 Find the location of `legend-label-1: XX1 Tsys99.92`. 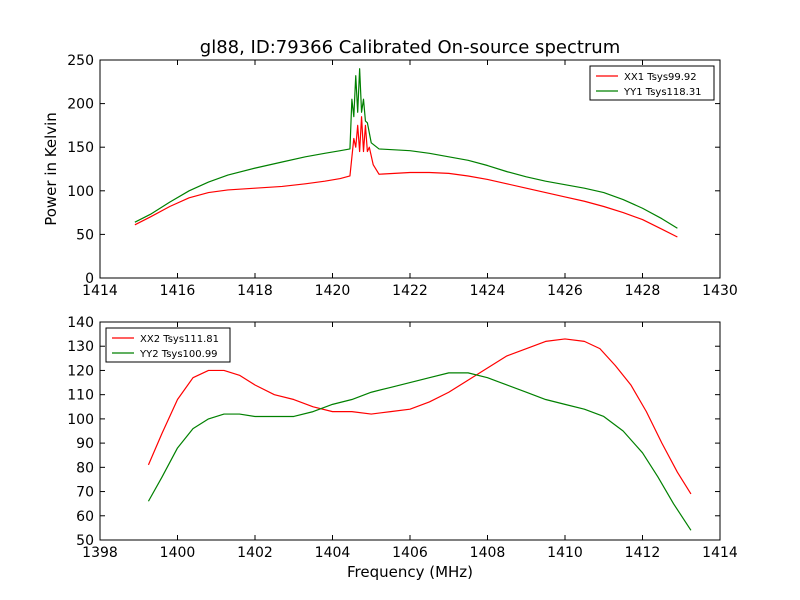

legend-label-1: XX1 Tsys99.92 is located at coordinates (660, 77).